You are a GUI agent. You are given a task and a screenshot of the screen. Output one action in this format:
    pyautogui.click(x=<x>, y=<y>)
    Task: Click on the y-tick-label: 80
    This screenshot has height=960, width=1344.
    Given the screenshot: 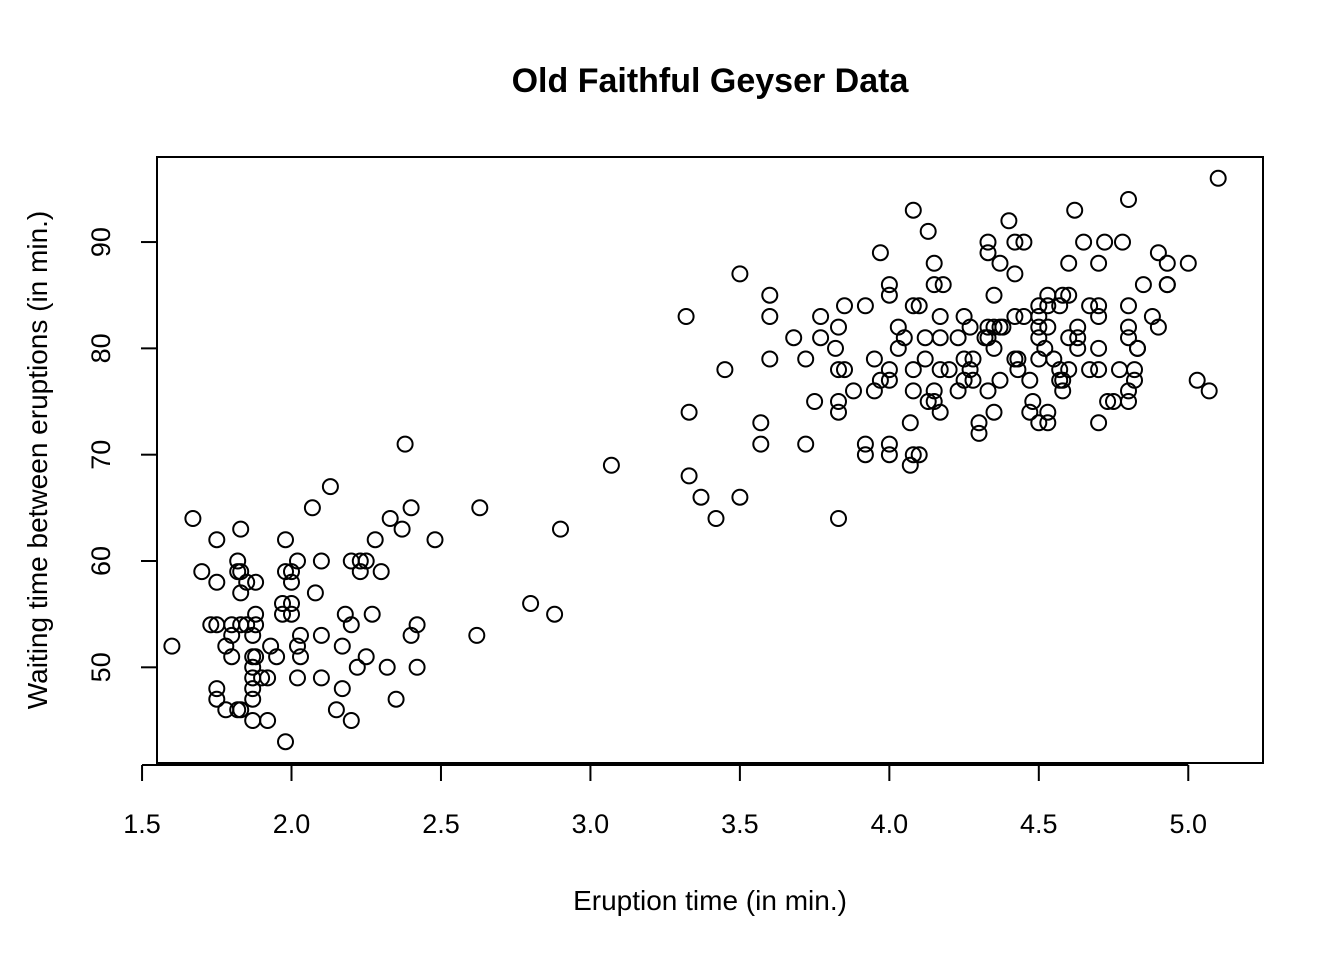 What is the action you would take?
    pyautogui.click(x=101, y=348)
    